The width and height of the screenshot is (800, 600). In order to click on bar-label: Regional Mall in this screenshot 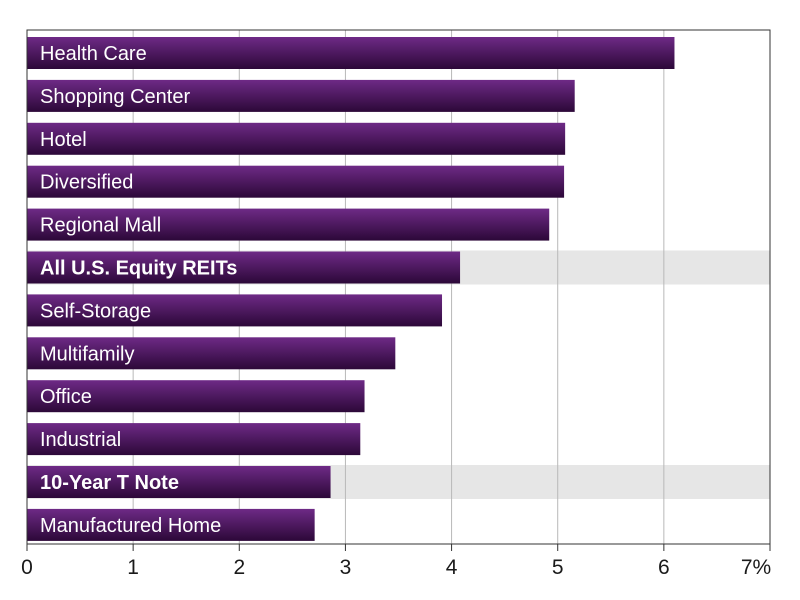, I will do `click(100, 226)`.